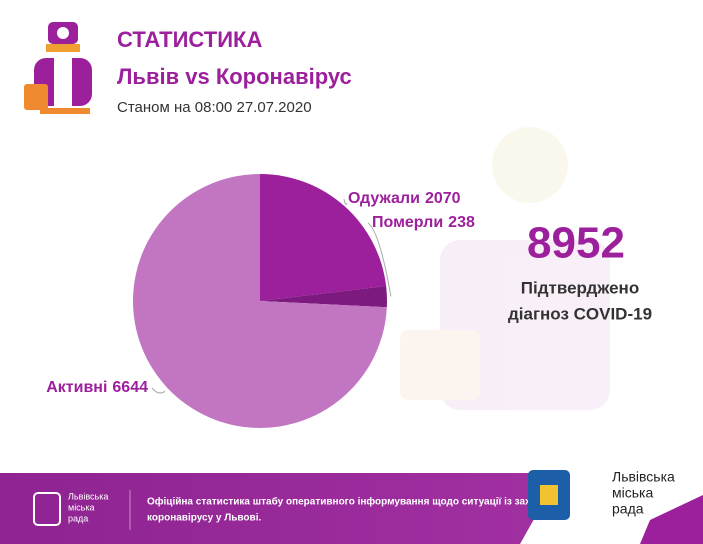 The width and height of the screenshot is (703, 544). Describe the element at coordinates (461, 222) in the screenshot. I see `slice-value: 238` at that location.